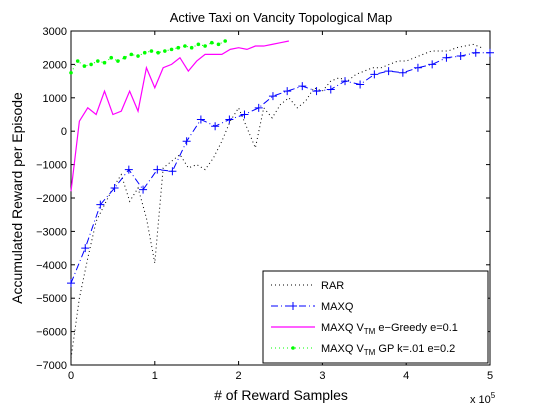 This screenshot has height=410, width=545. I want to click on legend-label-3: MAXQ VTM GP k=.01 e=0.2, so click(388, 350).